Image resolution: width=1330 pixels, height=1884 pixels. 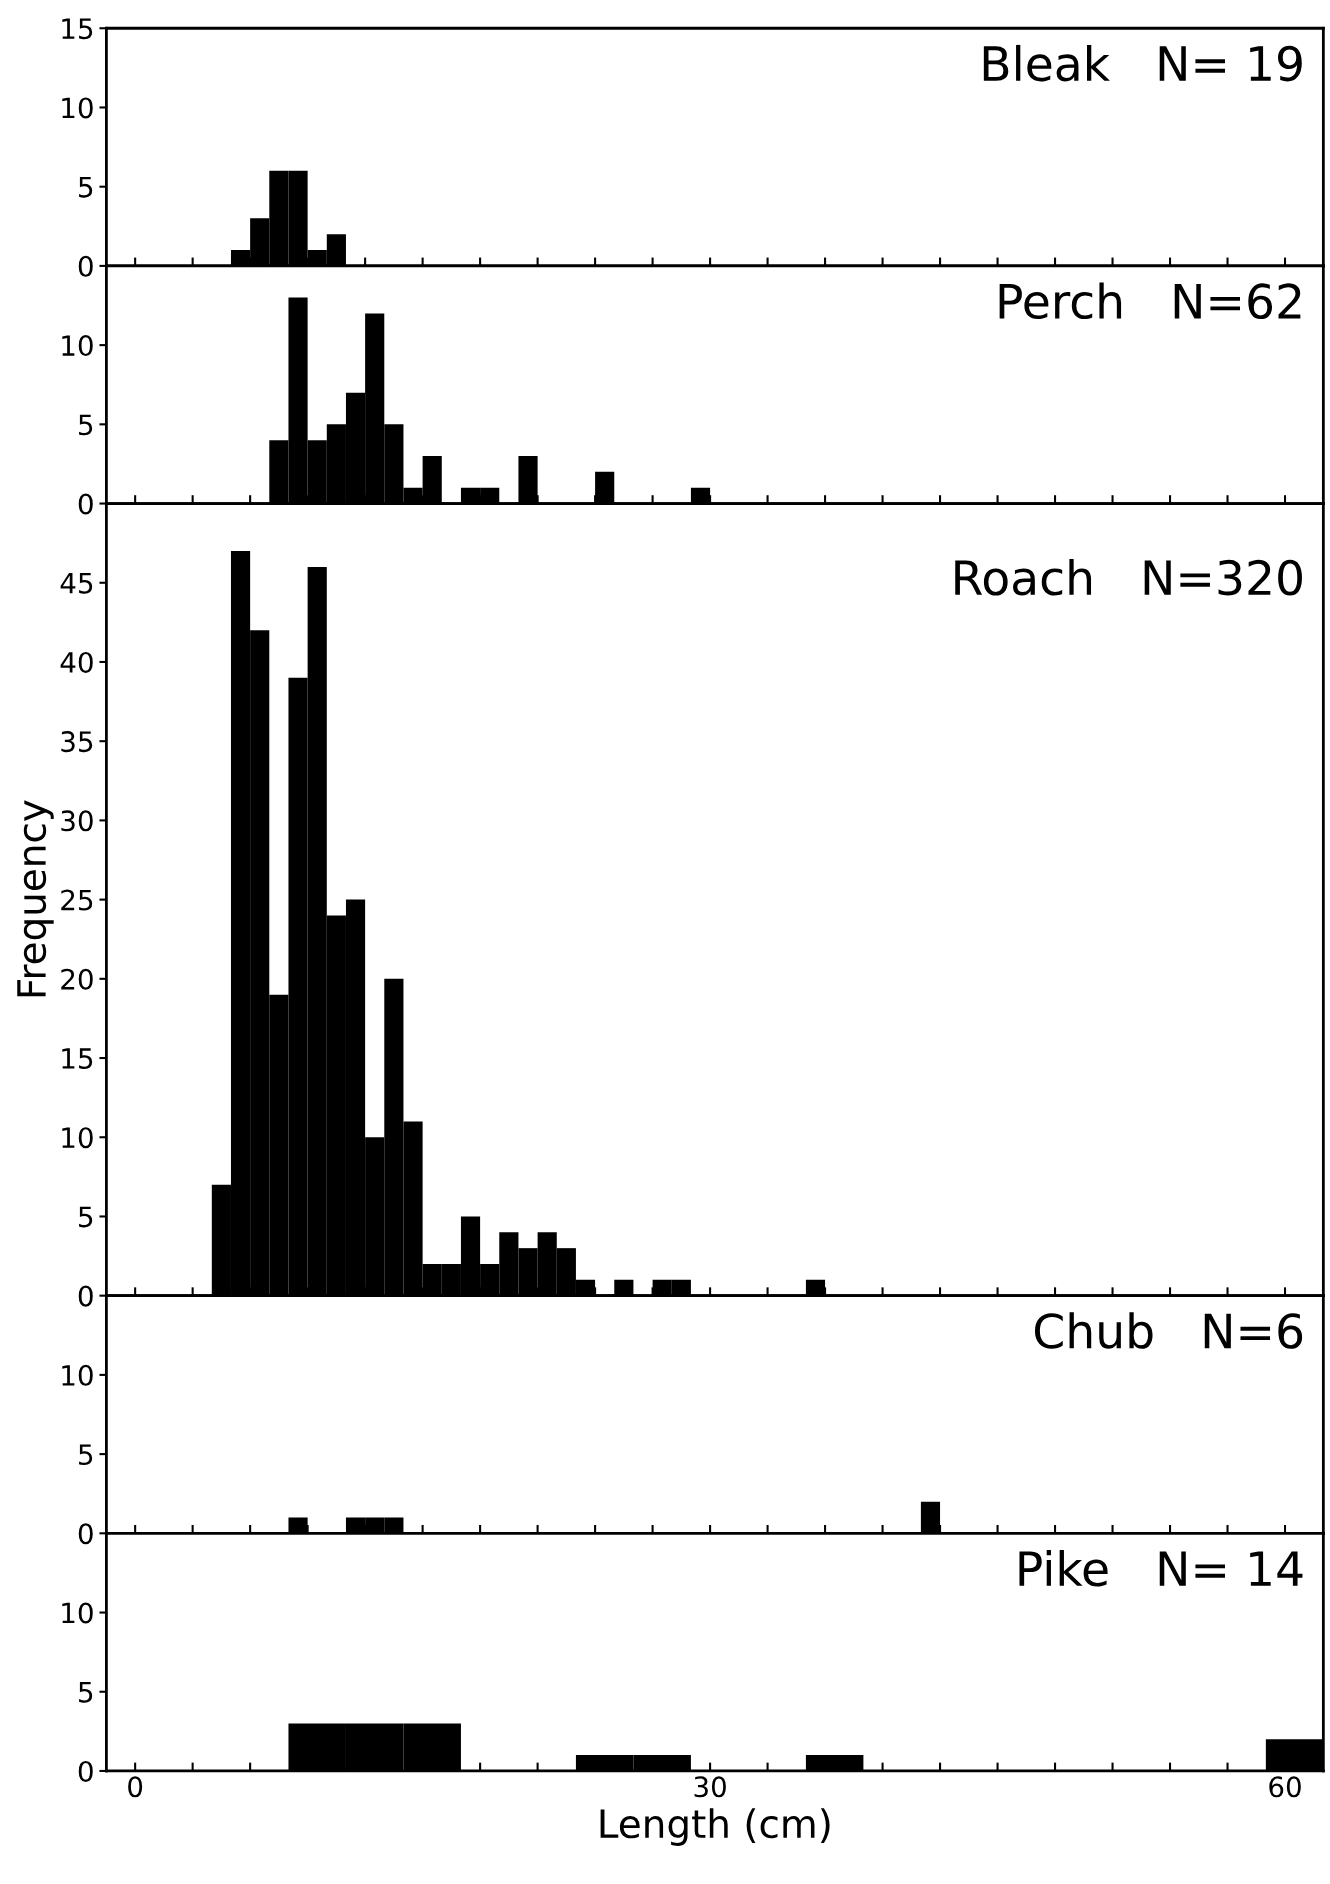 I want to click on x-tick-label: 0, so click(x=135, y=1787).